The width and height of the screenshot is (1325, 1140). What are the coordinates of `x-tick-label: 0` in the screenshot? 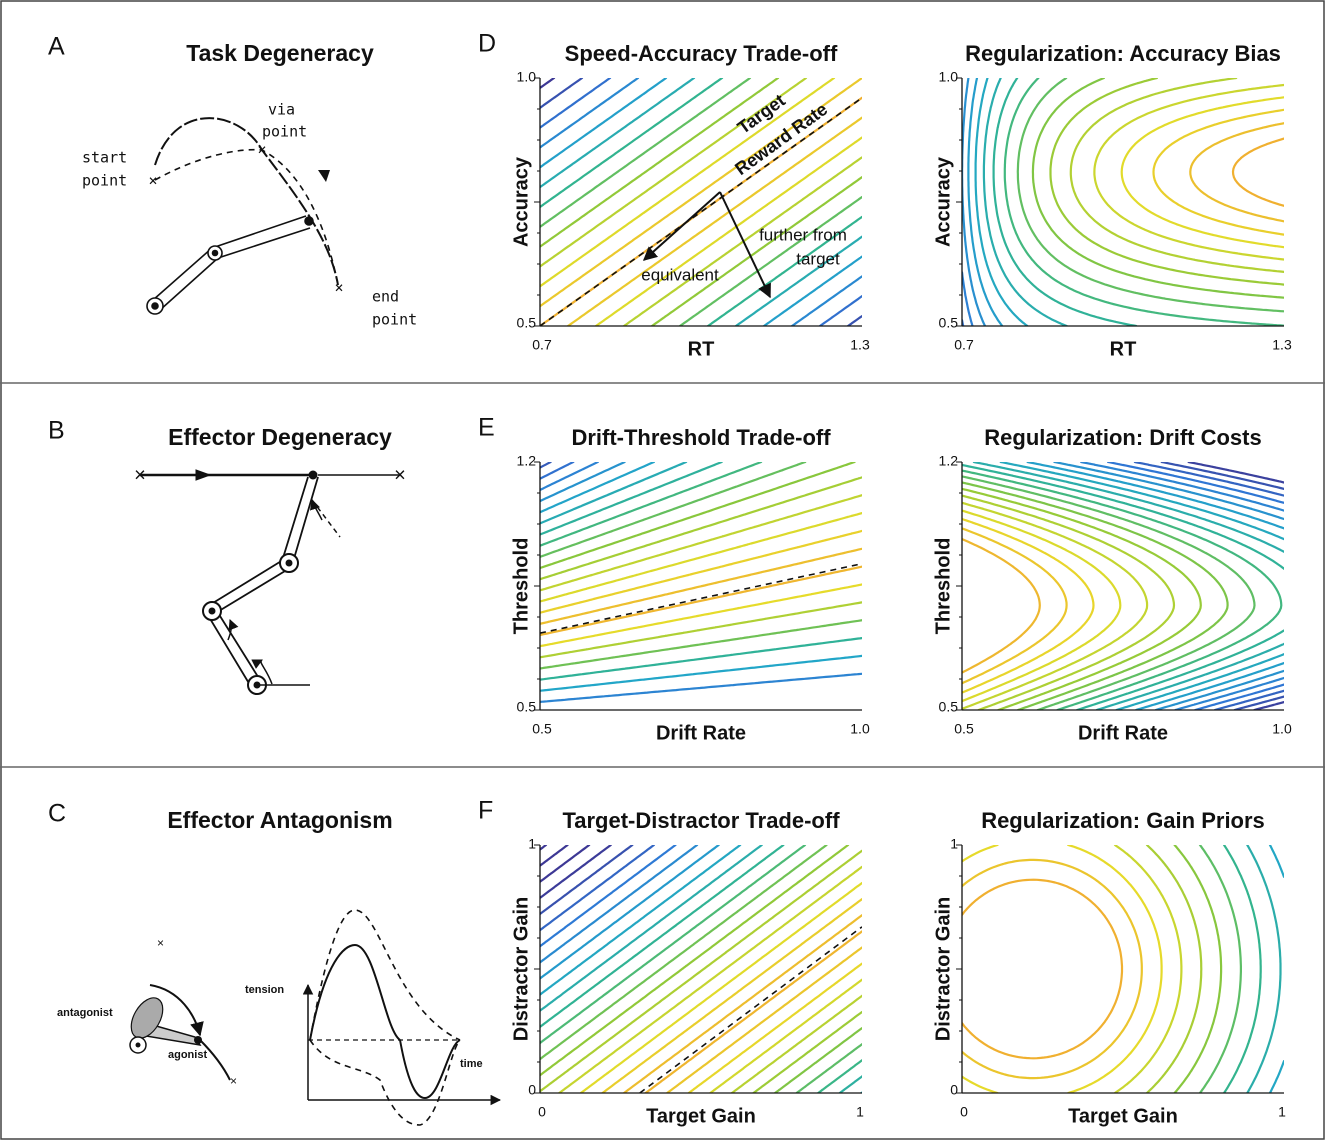 It's located at (542, 1112).